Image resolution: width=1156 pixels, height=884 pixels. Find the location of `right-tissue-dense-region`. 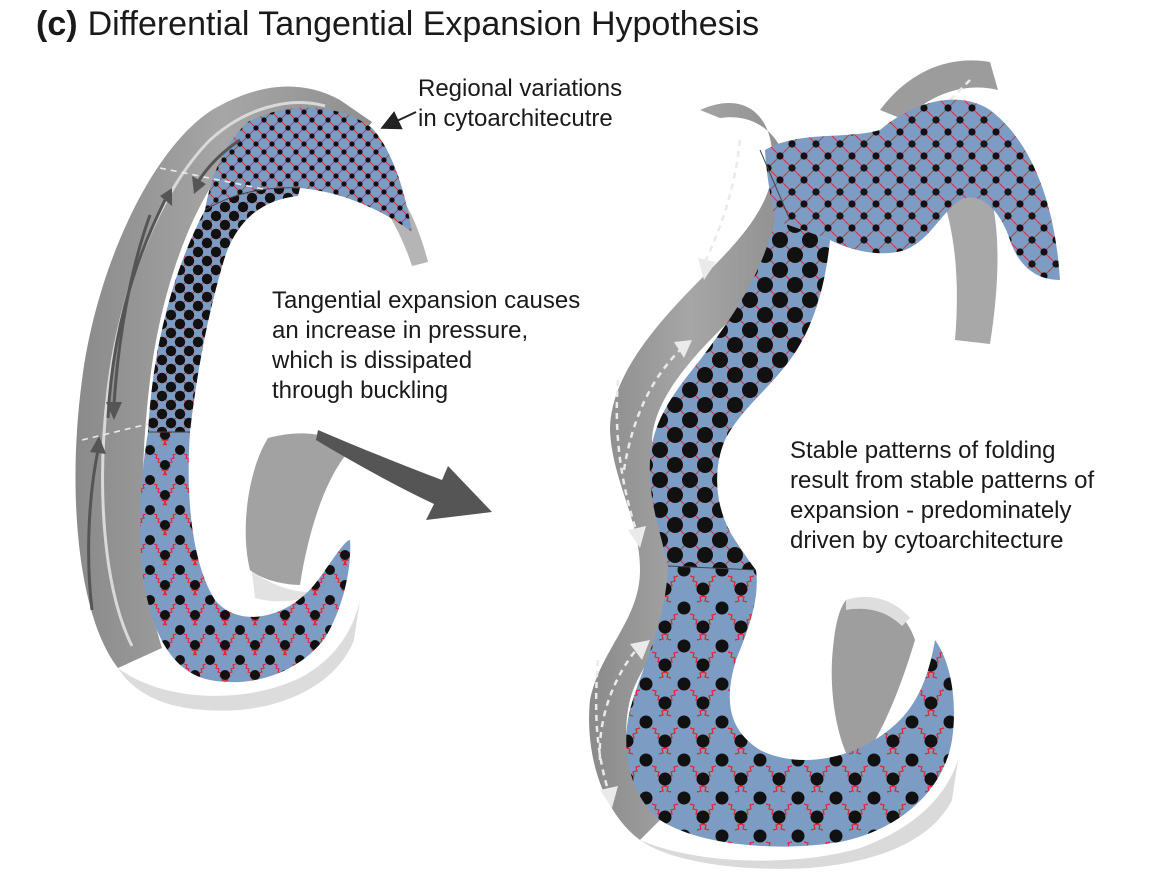

right-tissue-dense-region is located at coordinates (739, 395).